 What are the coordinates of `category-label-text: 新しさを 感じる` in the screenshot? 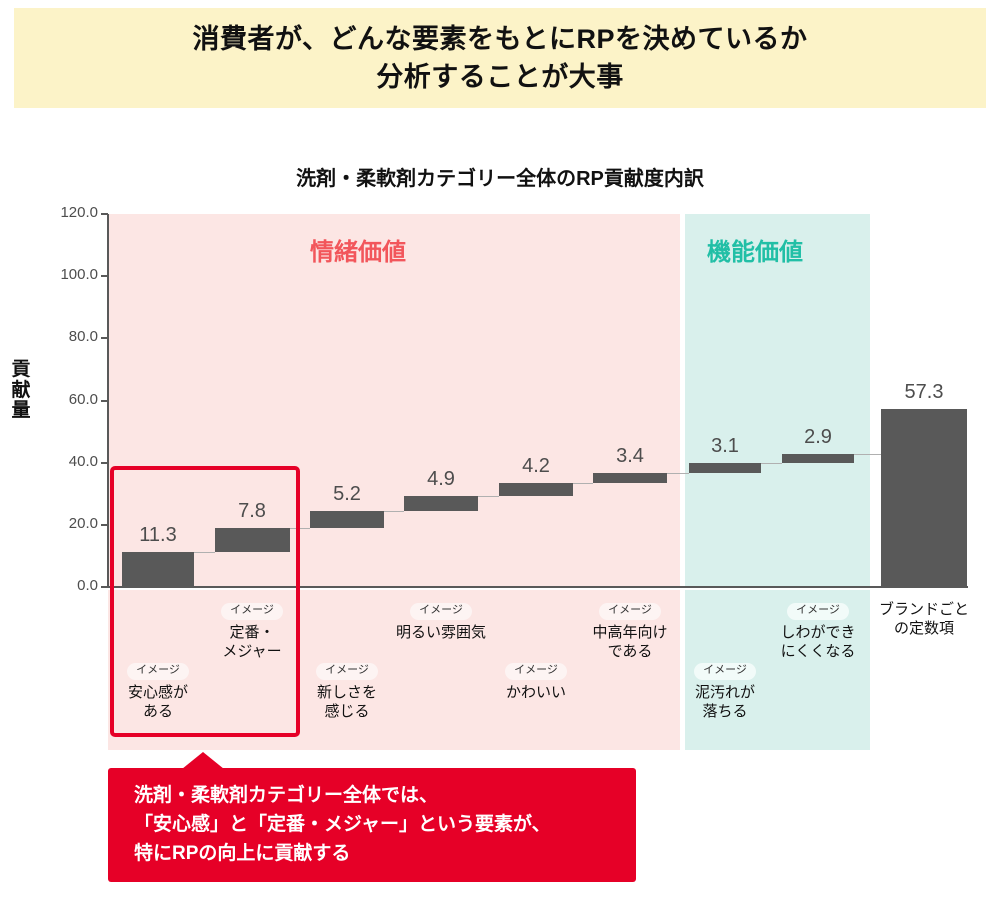 It's located at (346, 701).